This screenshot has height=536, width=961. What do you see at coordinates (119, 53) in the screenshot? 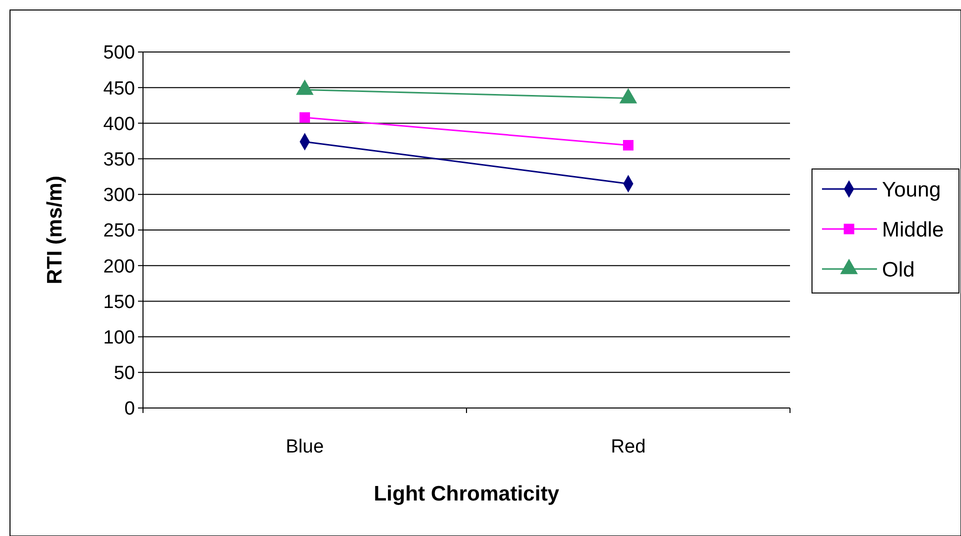
I see `y-tick-label: 500` at bounding box center [119, 53].